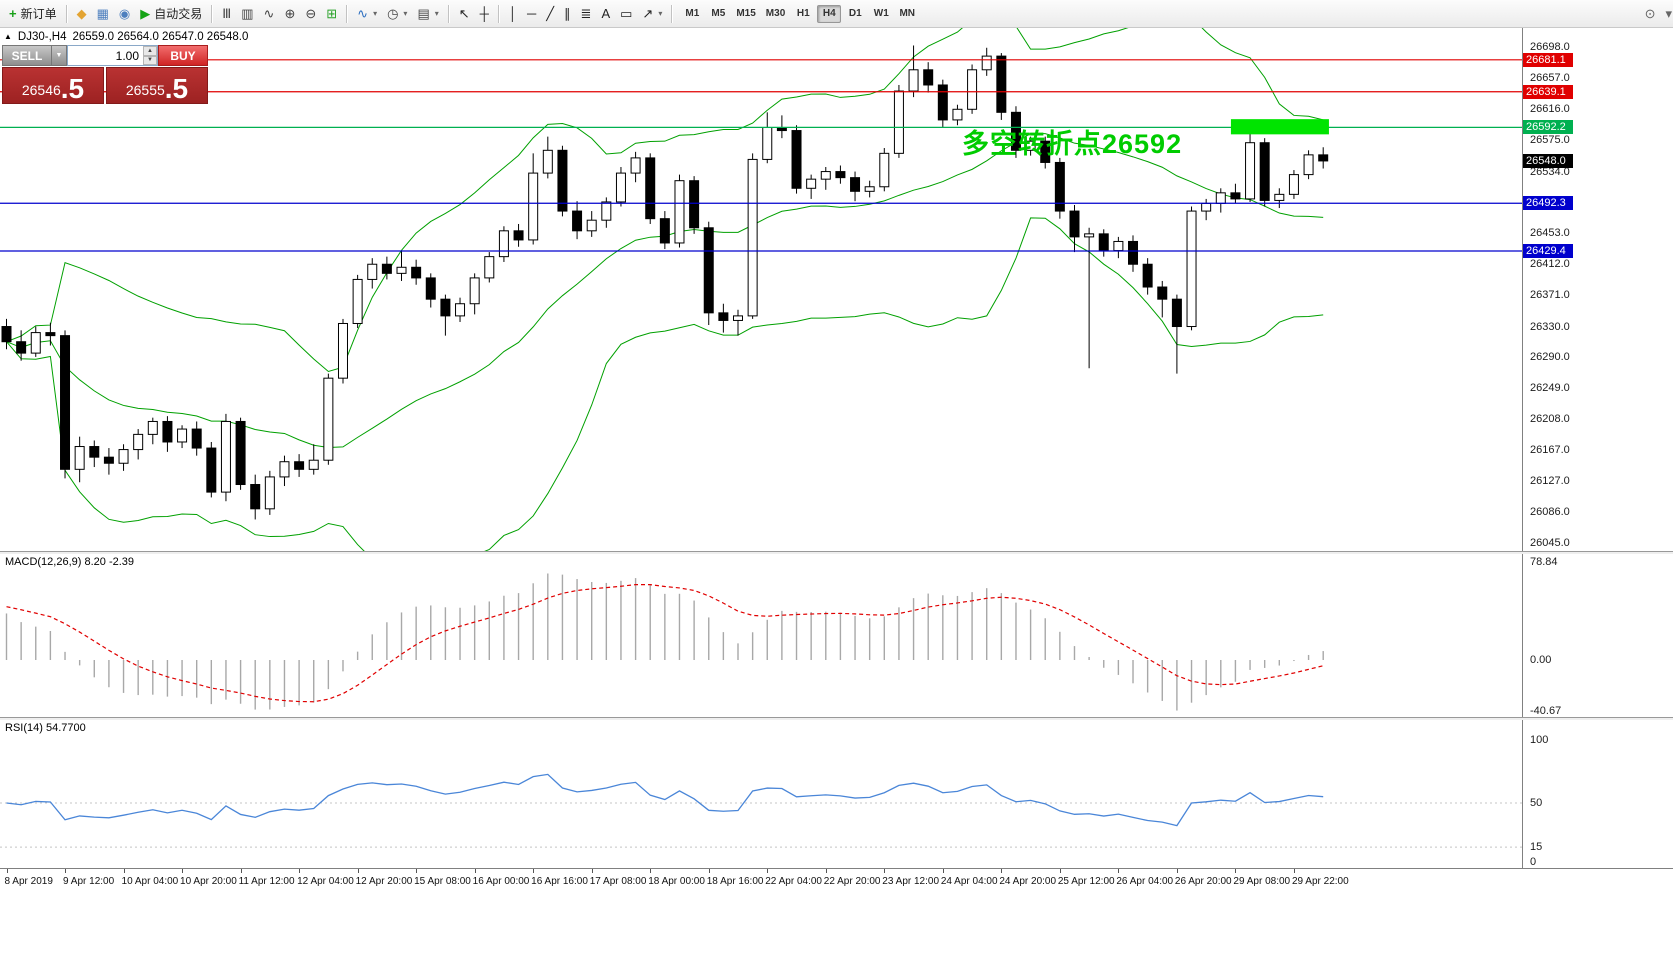 The height and width of the screenshot is (954, 1673). What do you see at coordinates (112, 55) in the screenshot?
I see `volume-input` at bounding box center [112, 55].